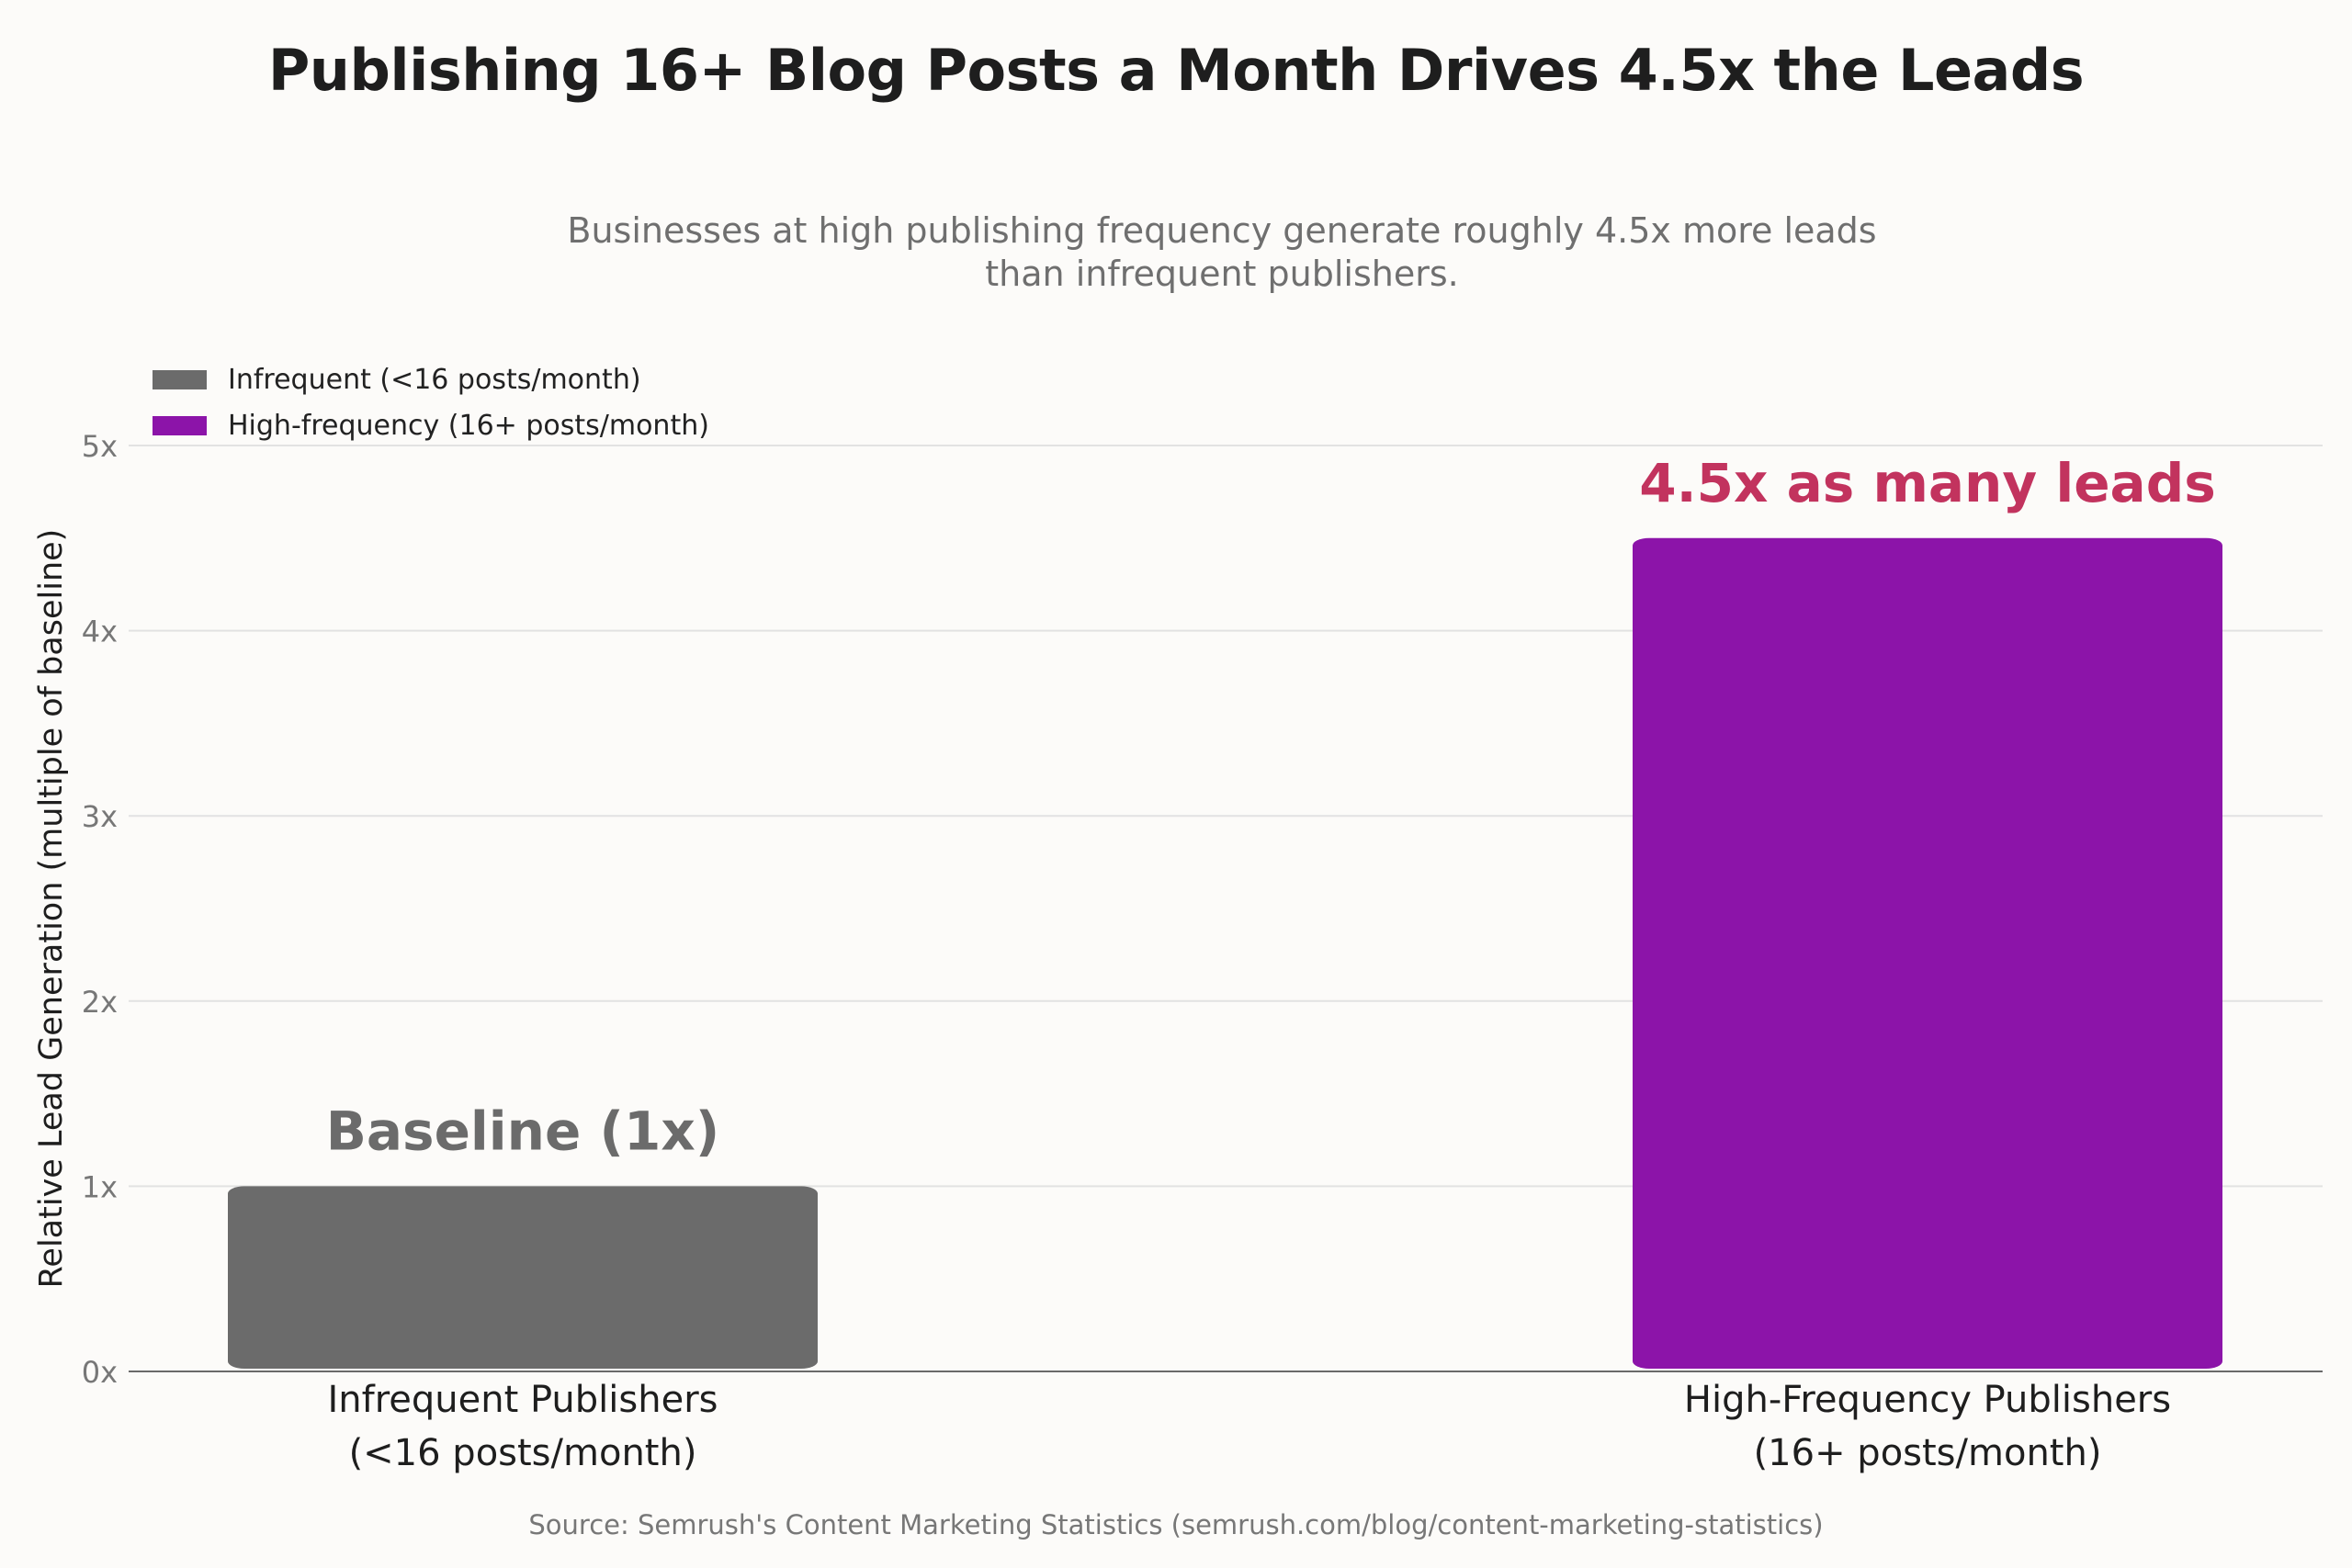 This screenshot has width=2352, height=1568. What do you see at coordinates (523, 1277) in the screenshot?
I see `bar-infrequent` at bounding box center [523, 1277].